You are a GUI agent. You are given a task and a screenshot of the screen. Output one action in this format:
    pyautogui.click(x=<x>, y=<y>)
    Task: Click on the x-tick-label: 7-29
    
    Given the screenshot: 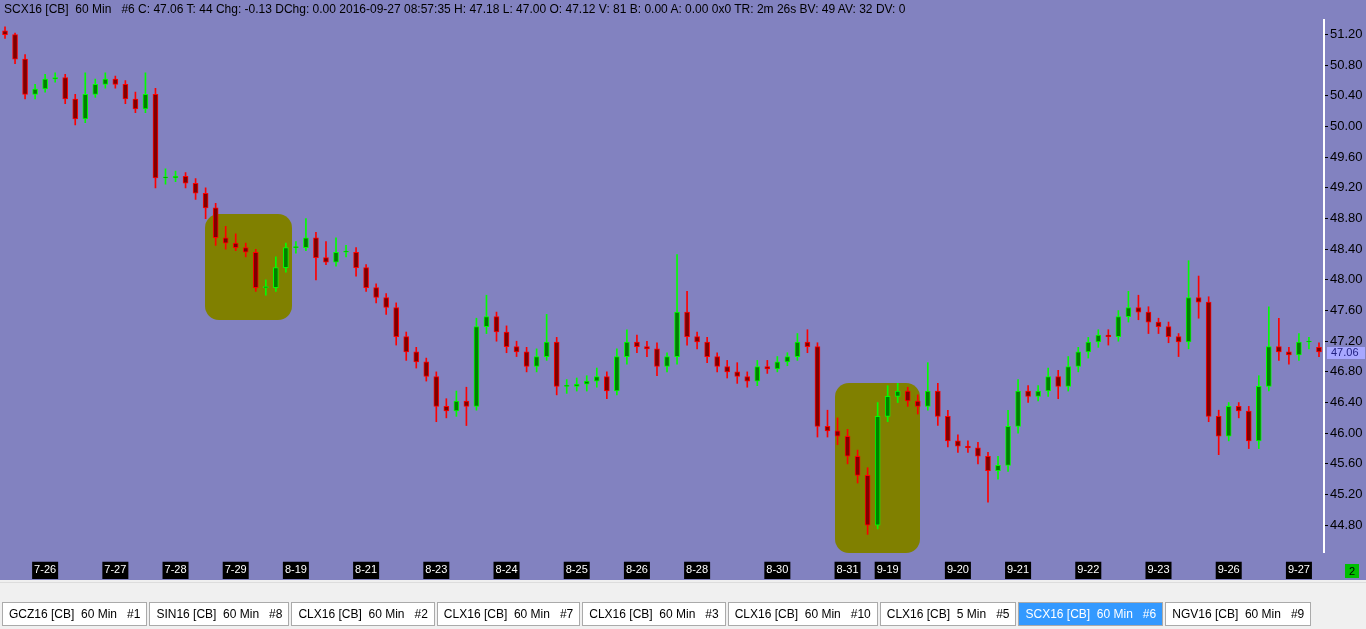 What is the action you would take?
    pyautogui.click(x=235, y=569)
    